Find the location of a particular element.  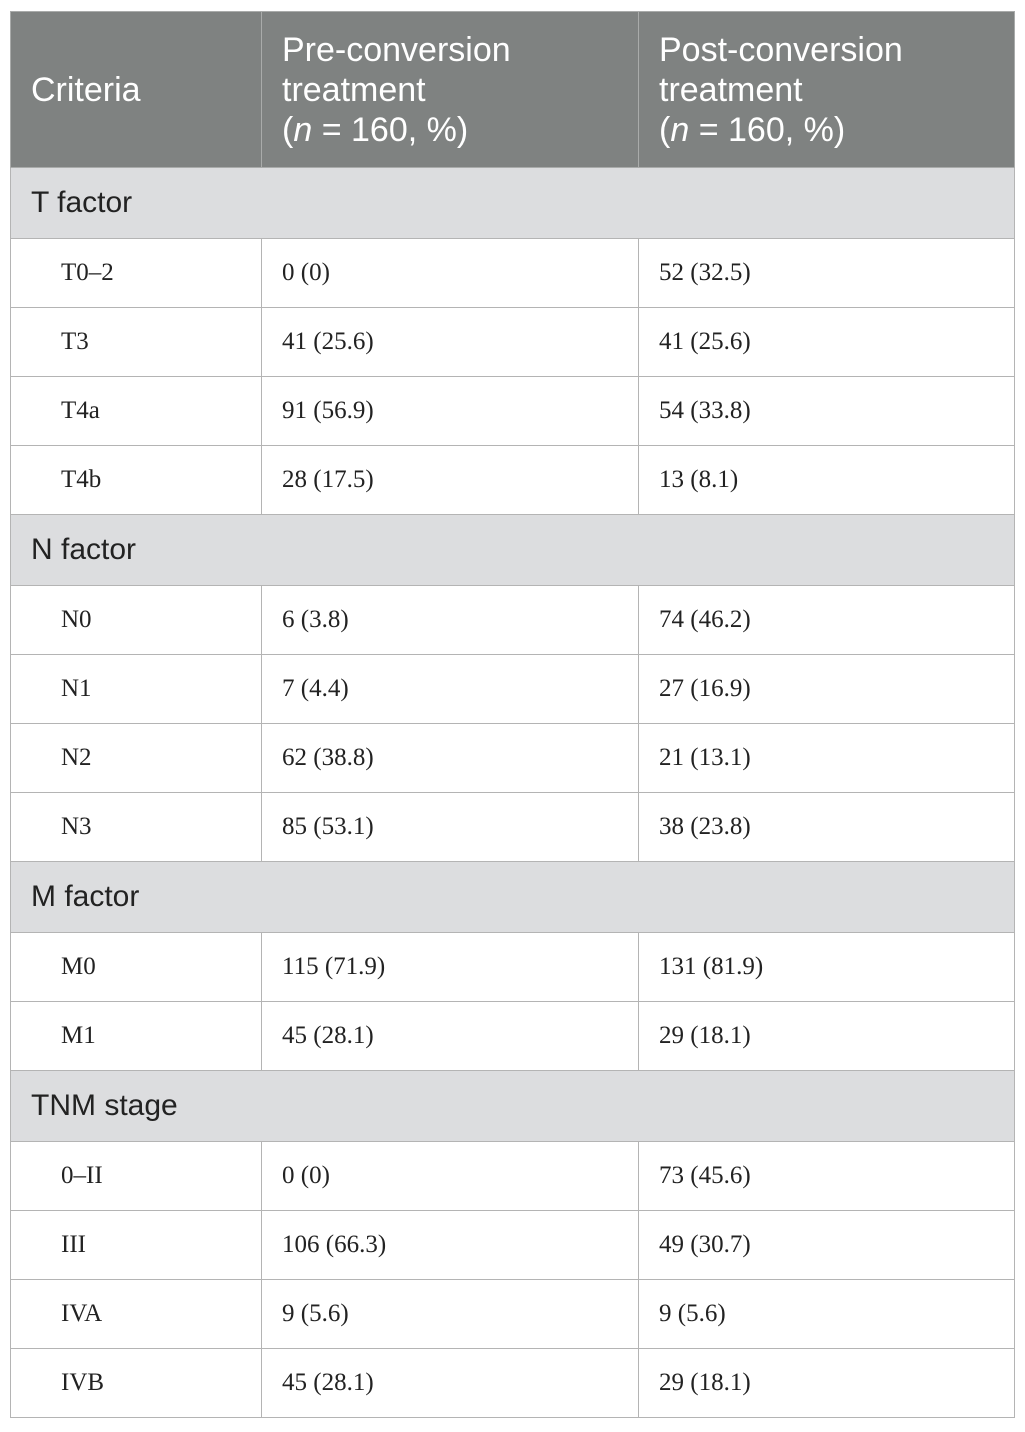

section-title: TNM stage is located at coordinates (512, 1106).